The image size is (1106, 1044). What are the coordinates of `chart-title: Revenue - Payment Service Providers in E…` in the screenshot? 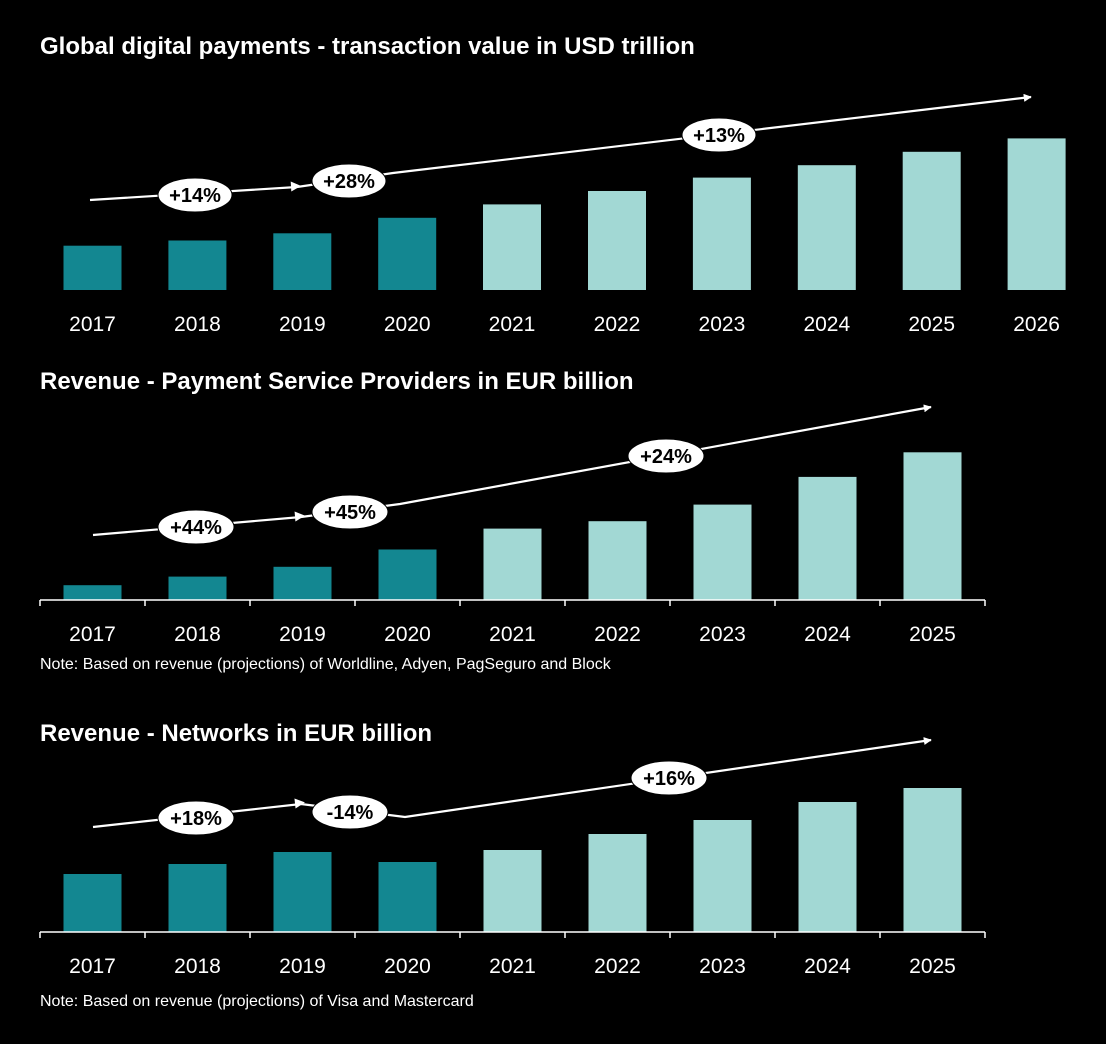 It's located at (337, 381).